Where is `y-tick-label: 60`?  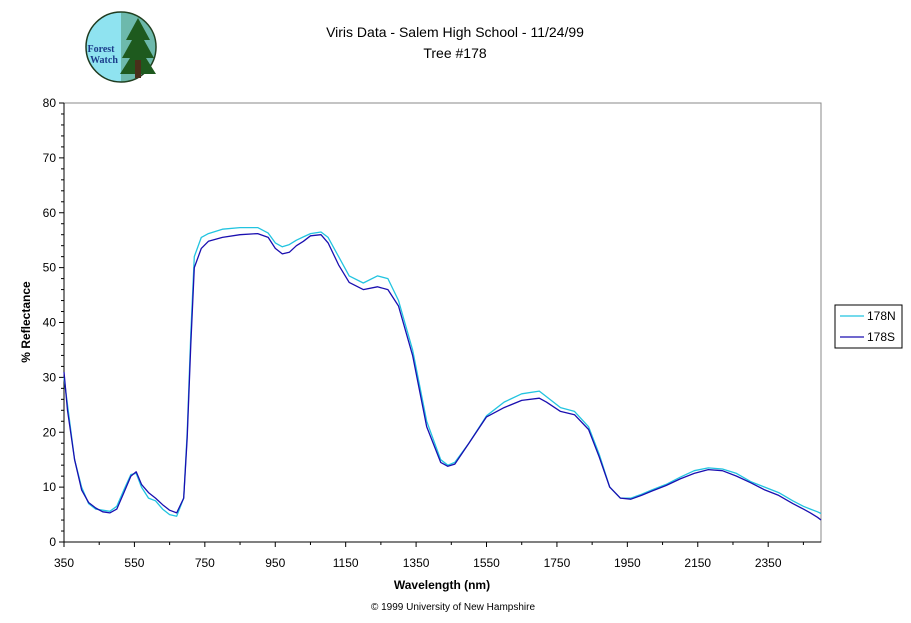 y-tick-label: 60 is located at coordinates (50, 213).